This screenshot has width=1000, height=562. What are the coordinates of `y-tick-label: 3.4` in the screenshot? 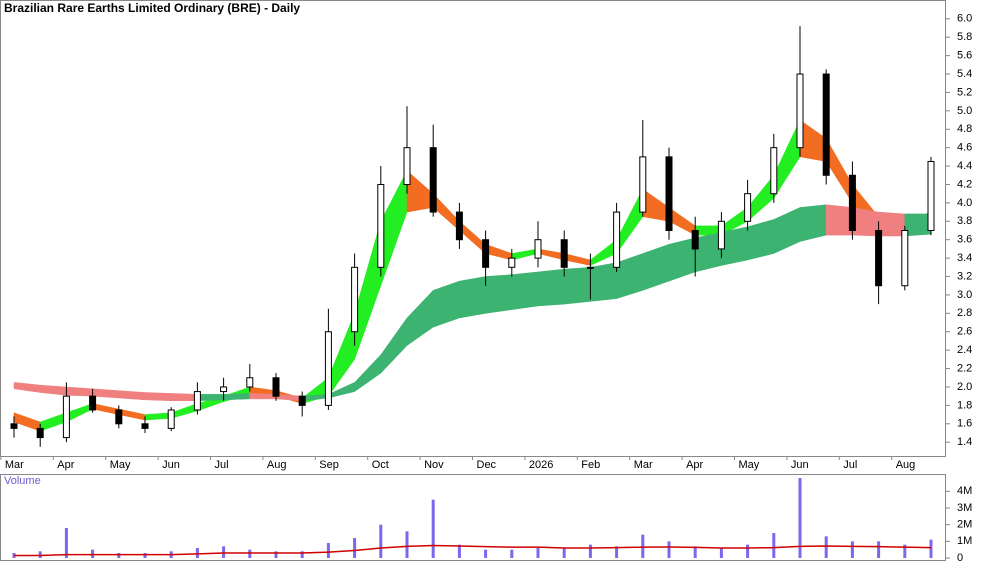 It's located at (964, 258).